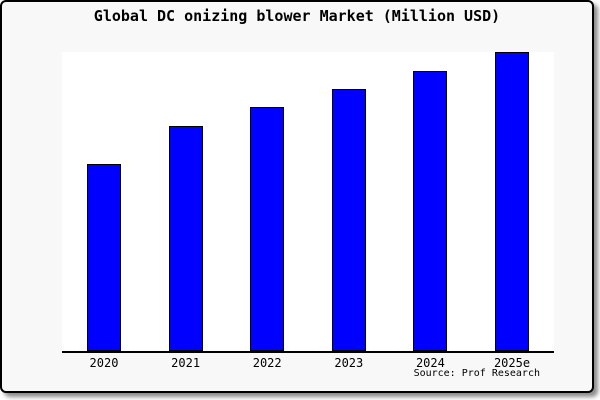  I want to click on bar-2021, so click(185, 238).